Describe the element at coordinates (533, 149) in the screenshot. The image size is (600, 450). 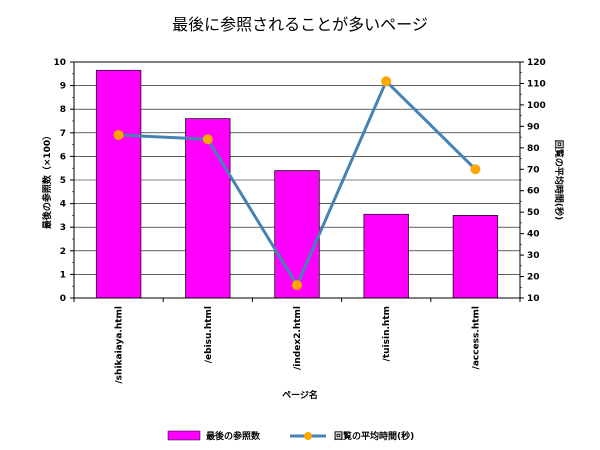
I see `y2-tick-label: 80` at that location.